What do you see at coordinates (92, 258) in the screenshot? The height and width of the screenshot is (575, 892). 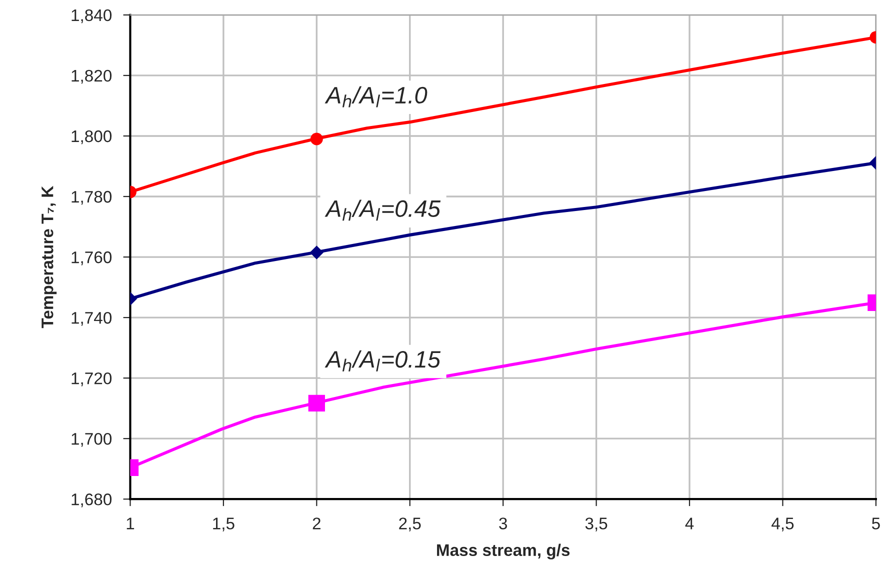 I see `y-tick-label: 1,760` at bounding box center [92, 258].